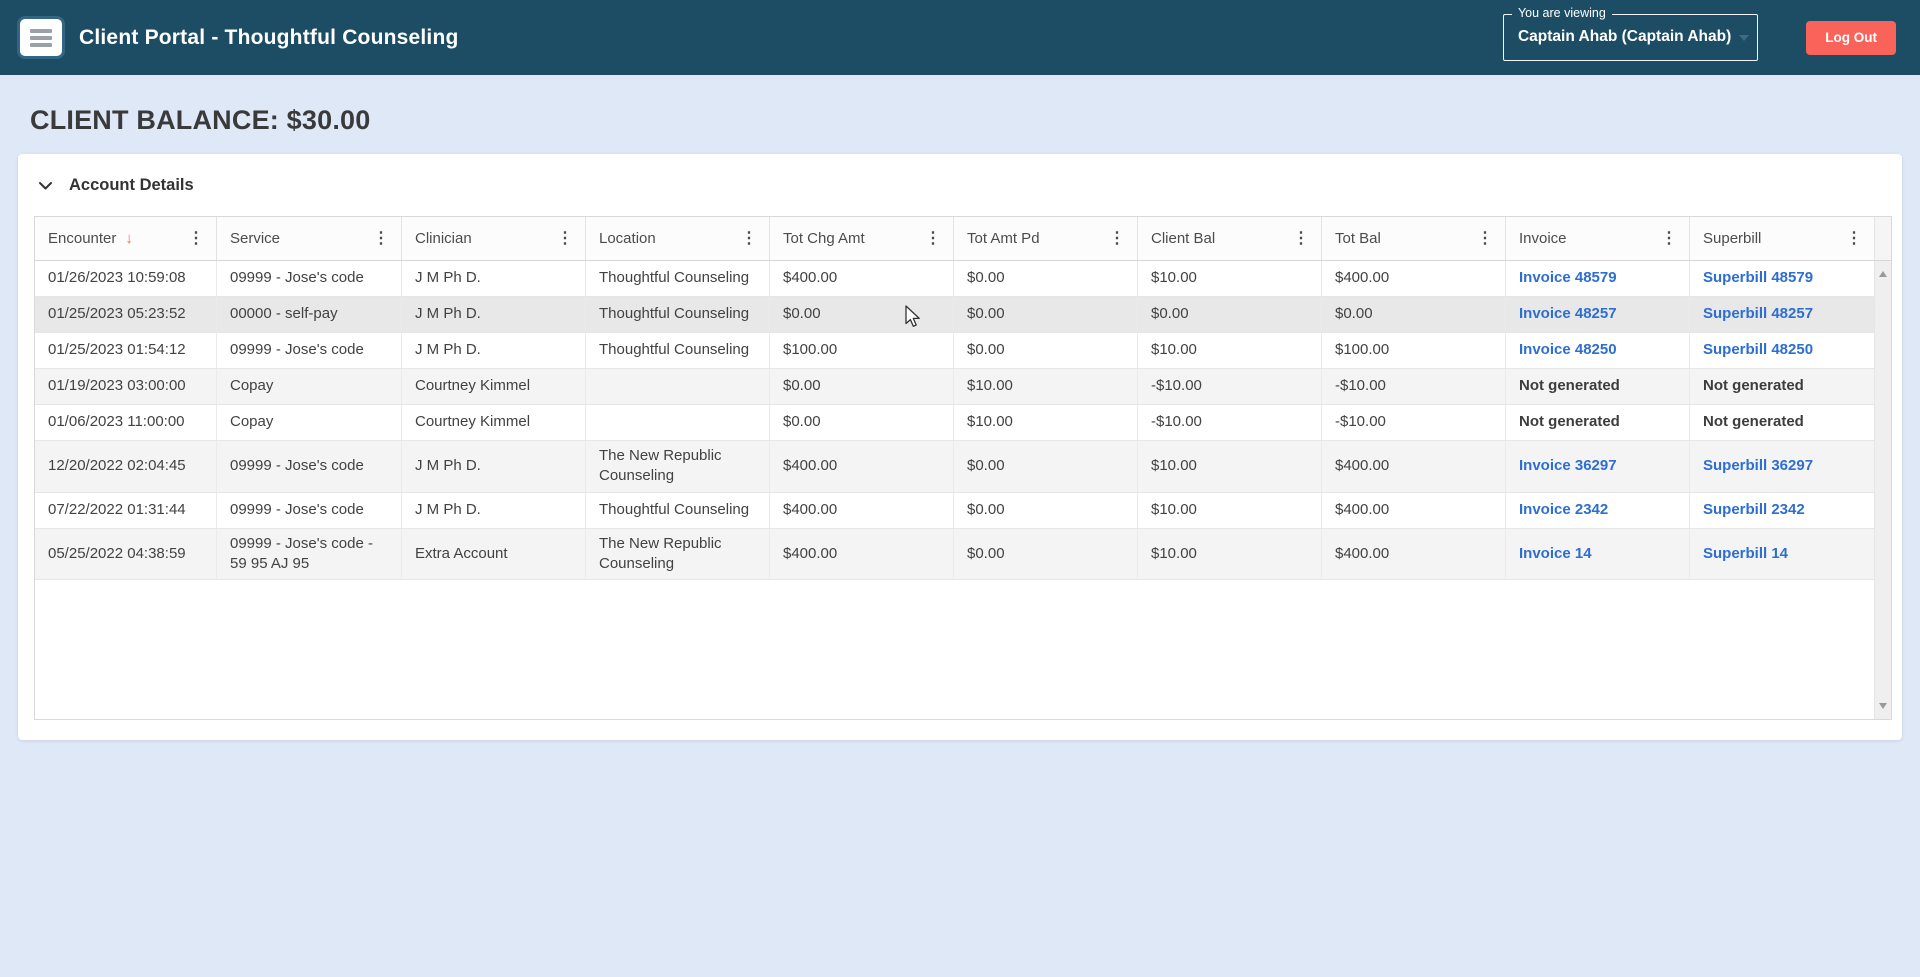 The width and height of the screenshot is (1920, 977). I want to click on column-header-tot_bal: Tot Bal ⋮, so click(1413, 238).